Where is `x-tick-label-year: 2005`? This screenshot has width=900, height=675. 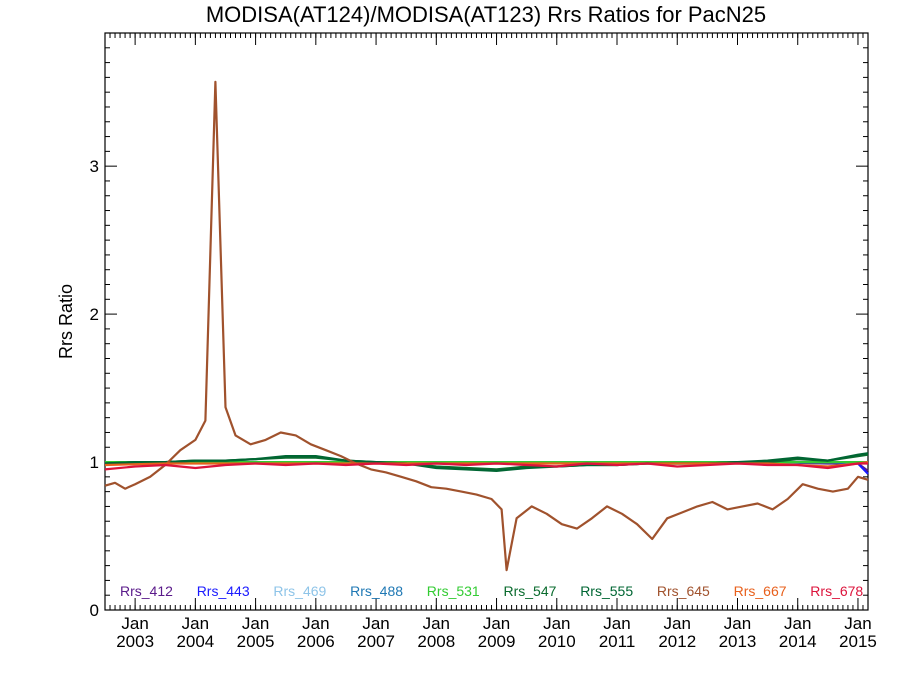
x-tick-label-year: 2005 is located at coordinates (256, 641).